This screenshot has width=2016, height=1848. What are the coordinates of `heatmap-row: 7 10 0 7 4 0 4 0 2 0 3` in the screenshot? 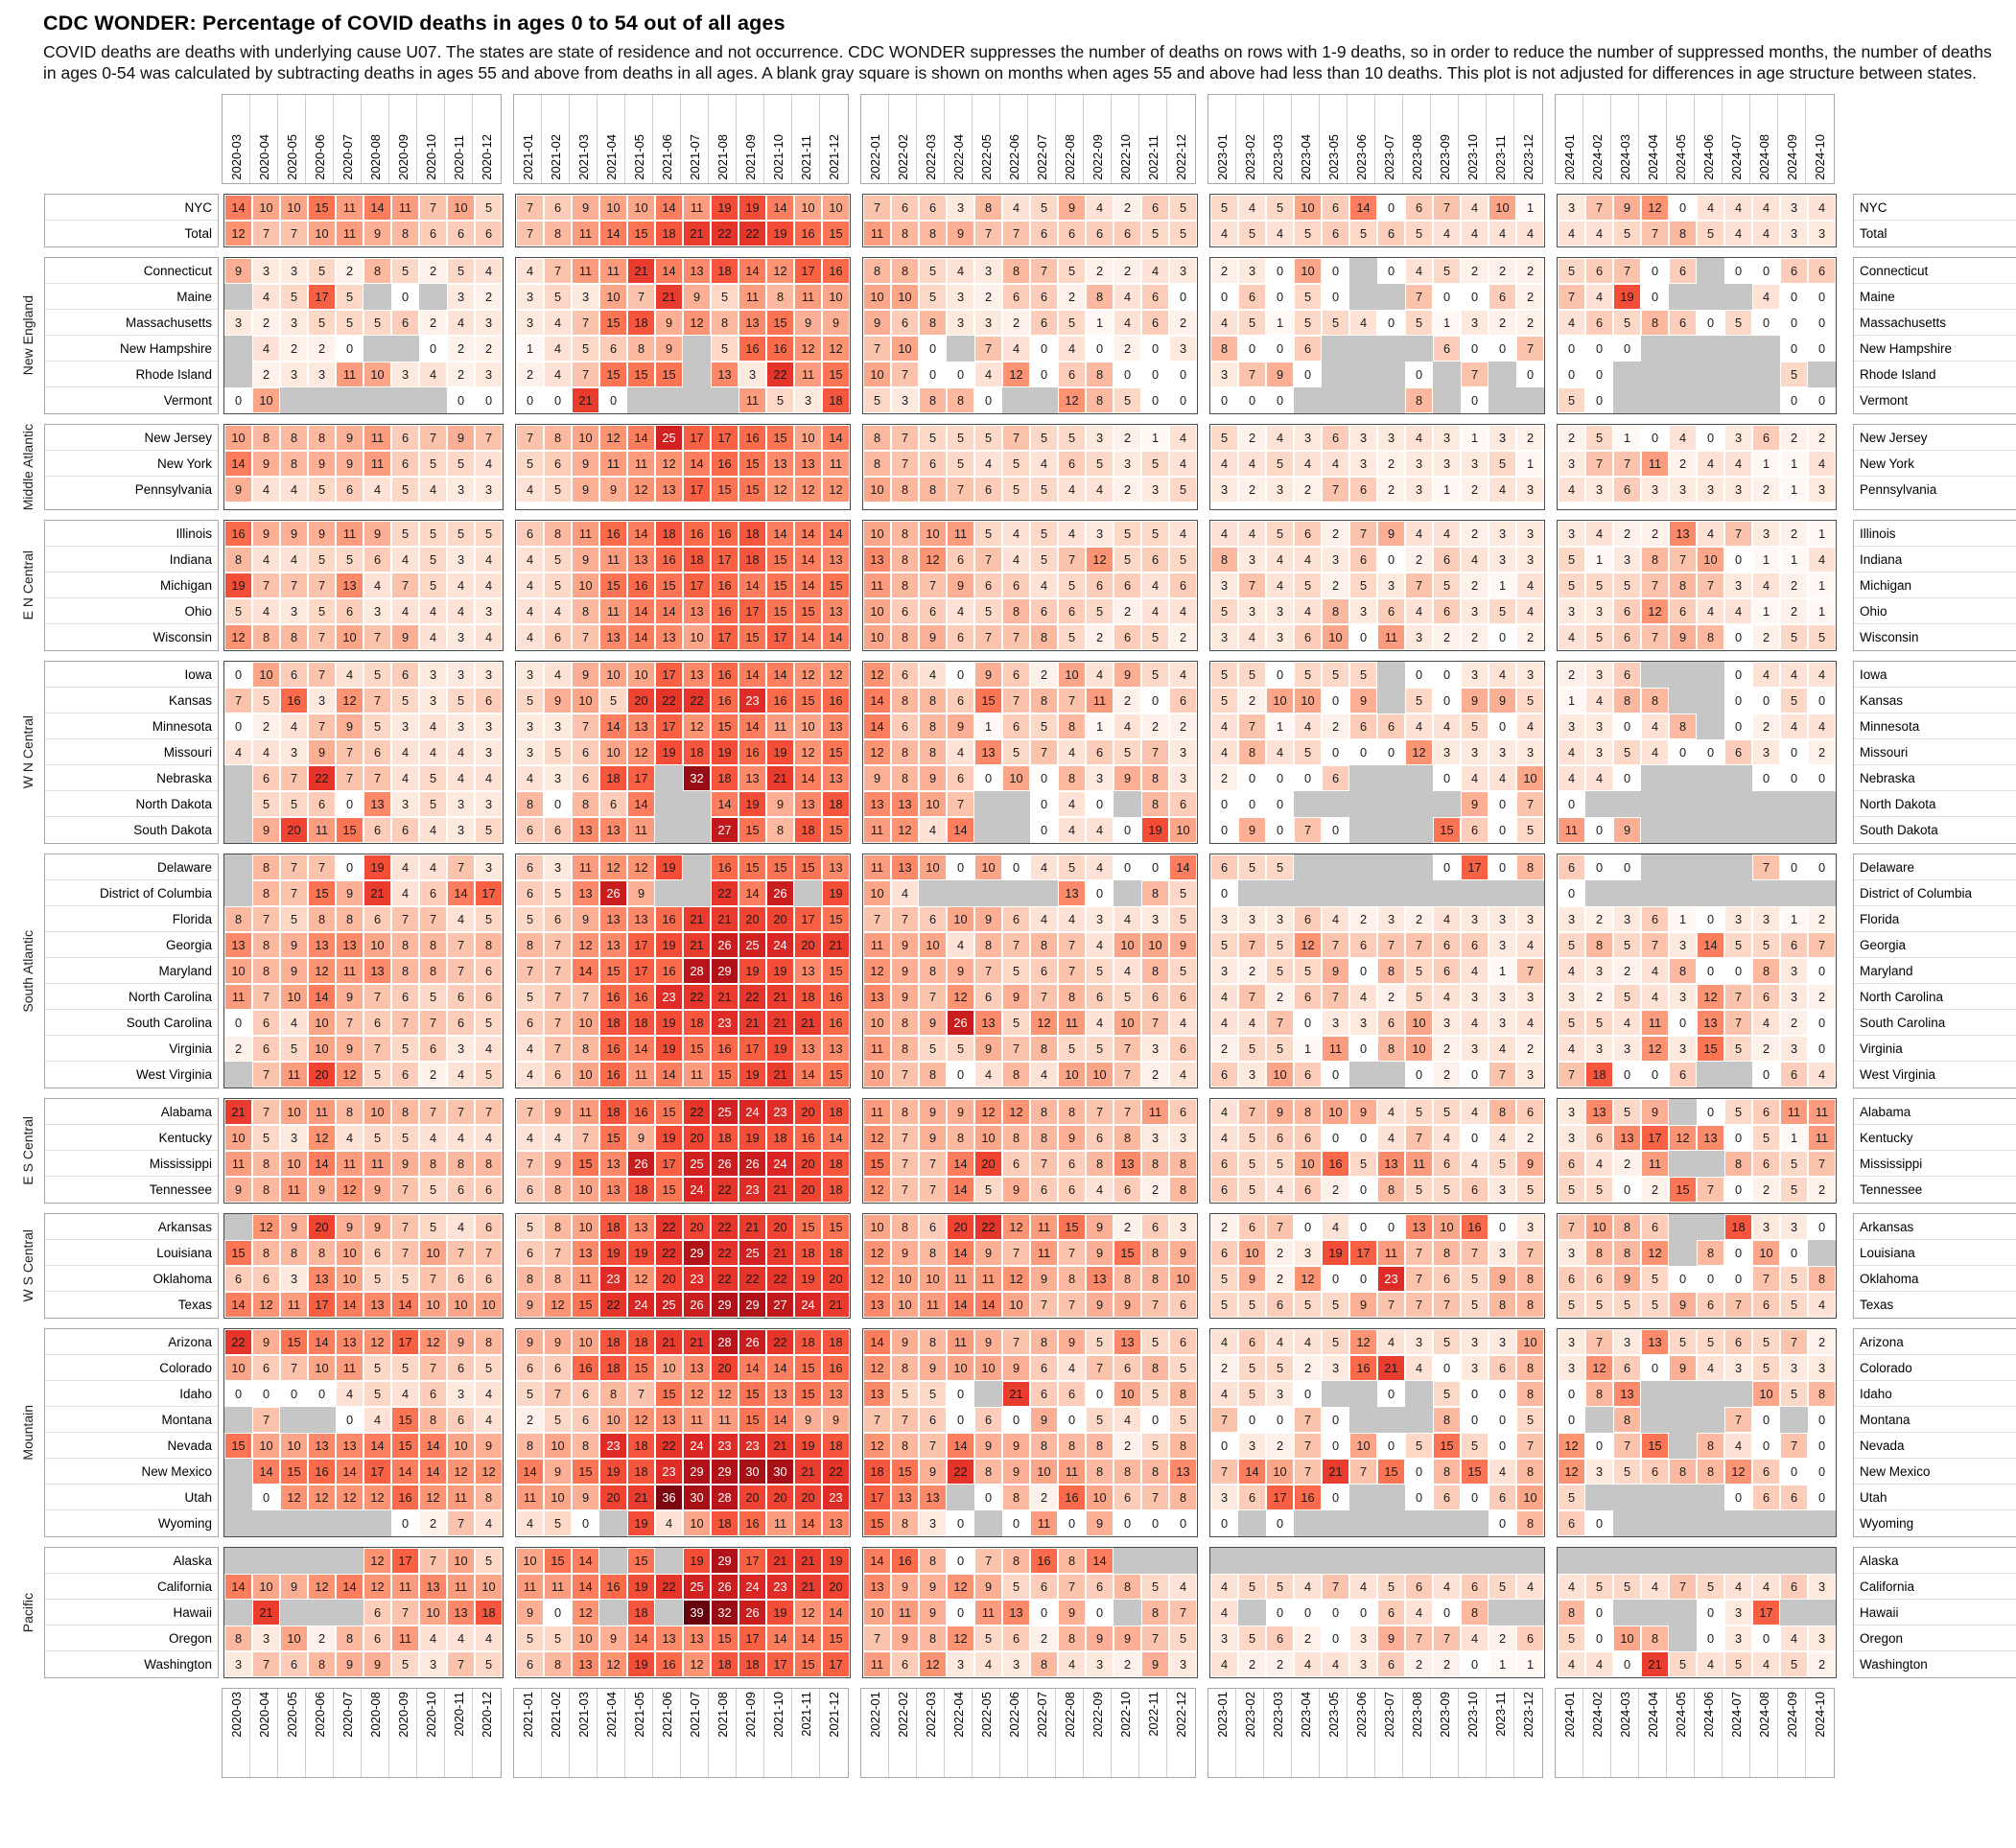 It's located at (1030, 348).